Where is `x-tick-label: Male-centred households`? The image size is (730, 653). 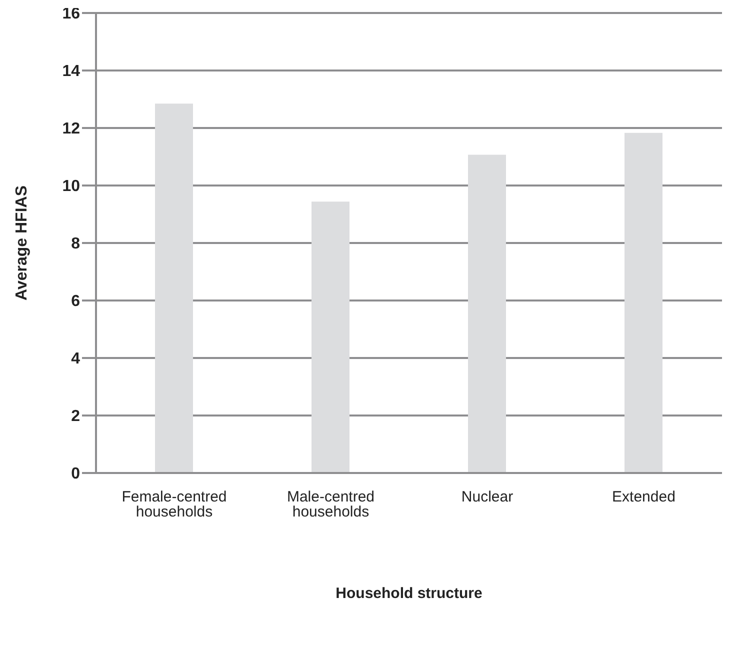
x-tick-label: Male-centred households is located at coordinates (330, 504).